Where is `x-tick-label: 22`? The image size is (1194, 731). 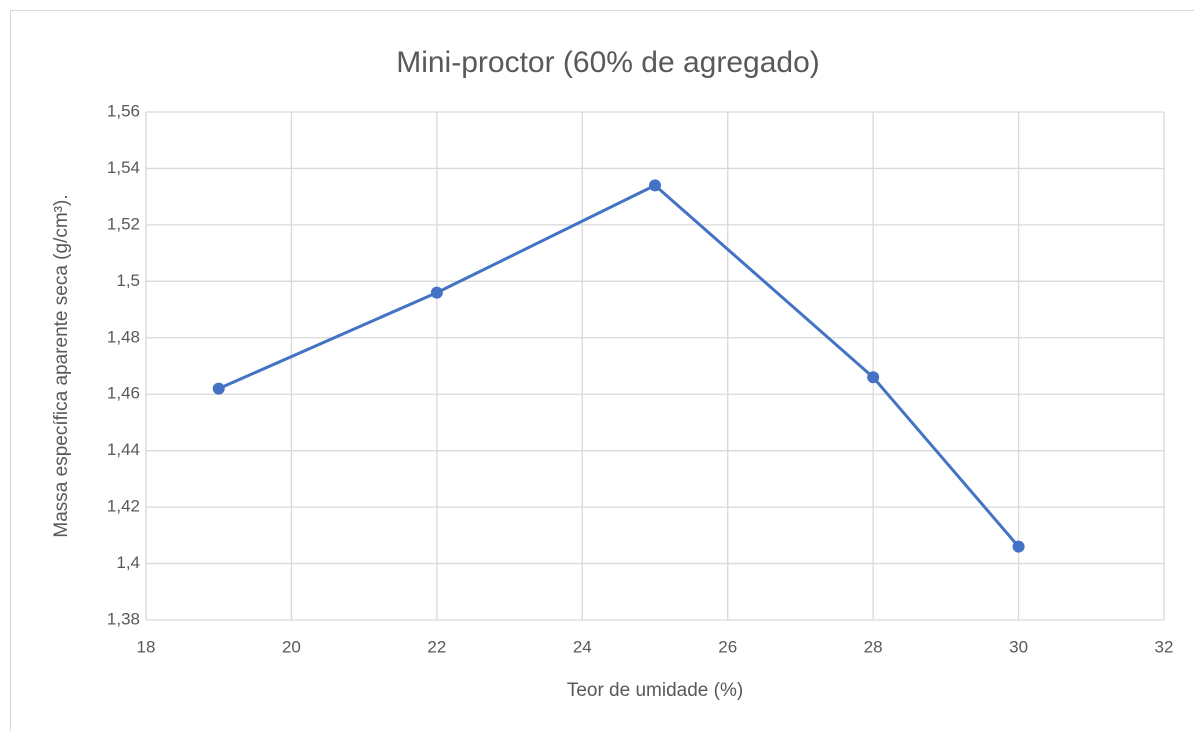
x-tick-label: 22 is located at coordinates (436, 646).